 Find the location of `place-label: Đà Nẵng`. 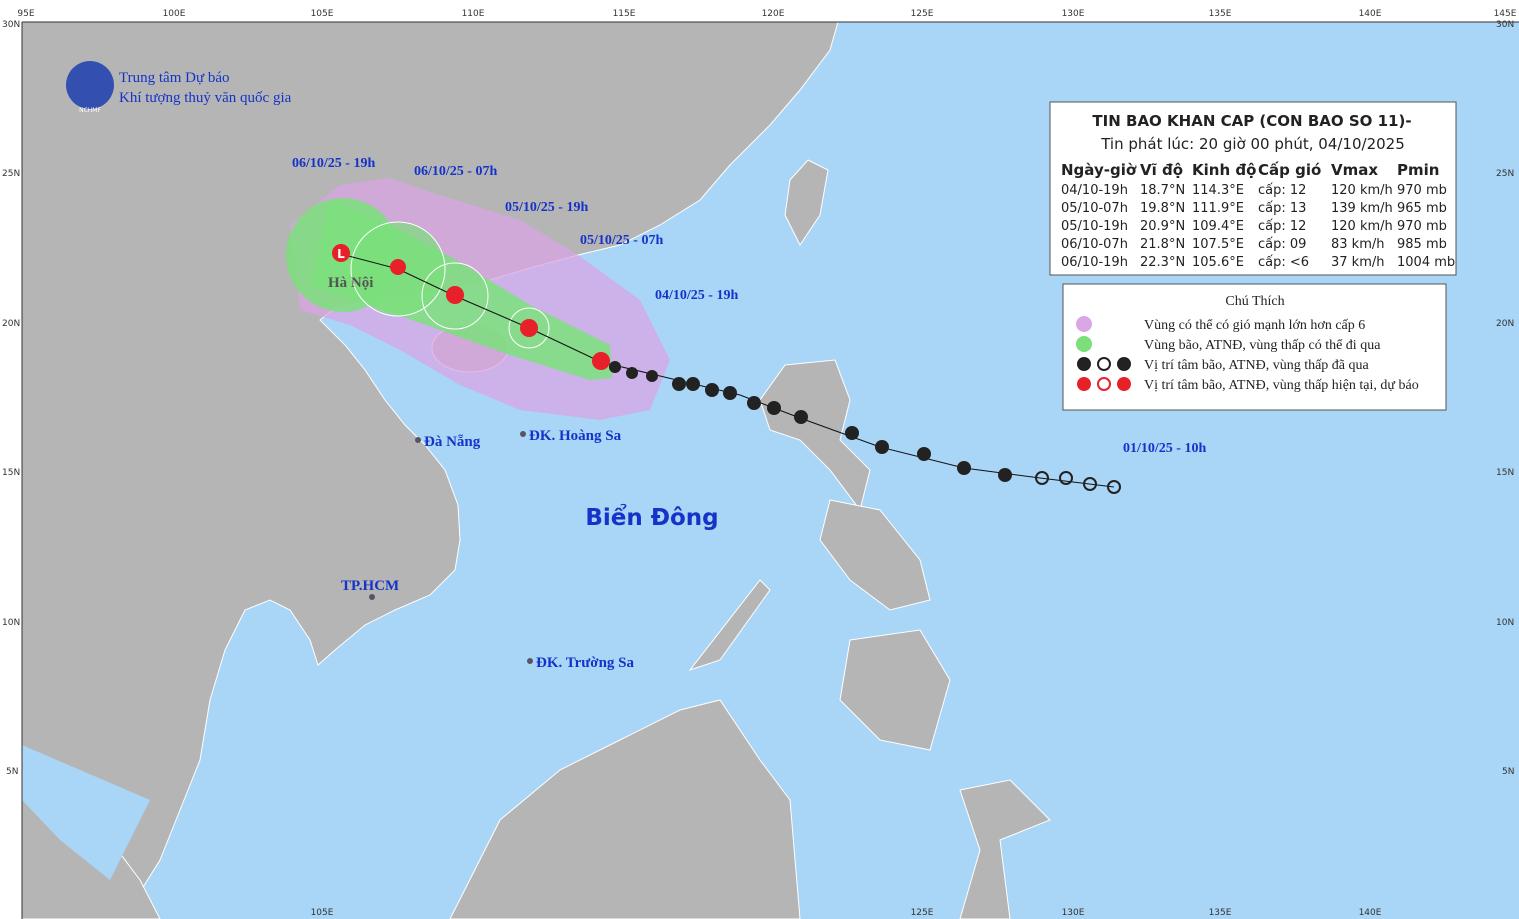

place-label: Đà Nẵng is located at coordinates (452, 442).